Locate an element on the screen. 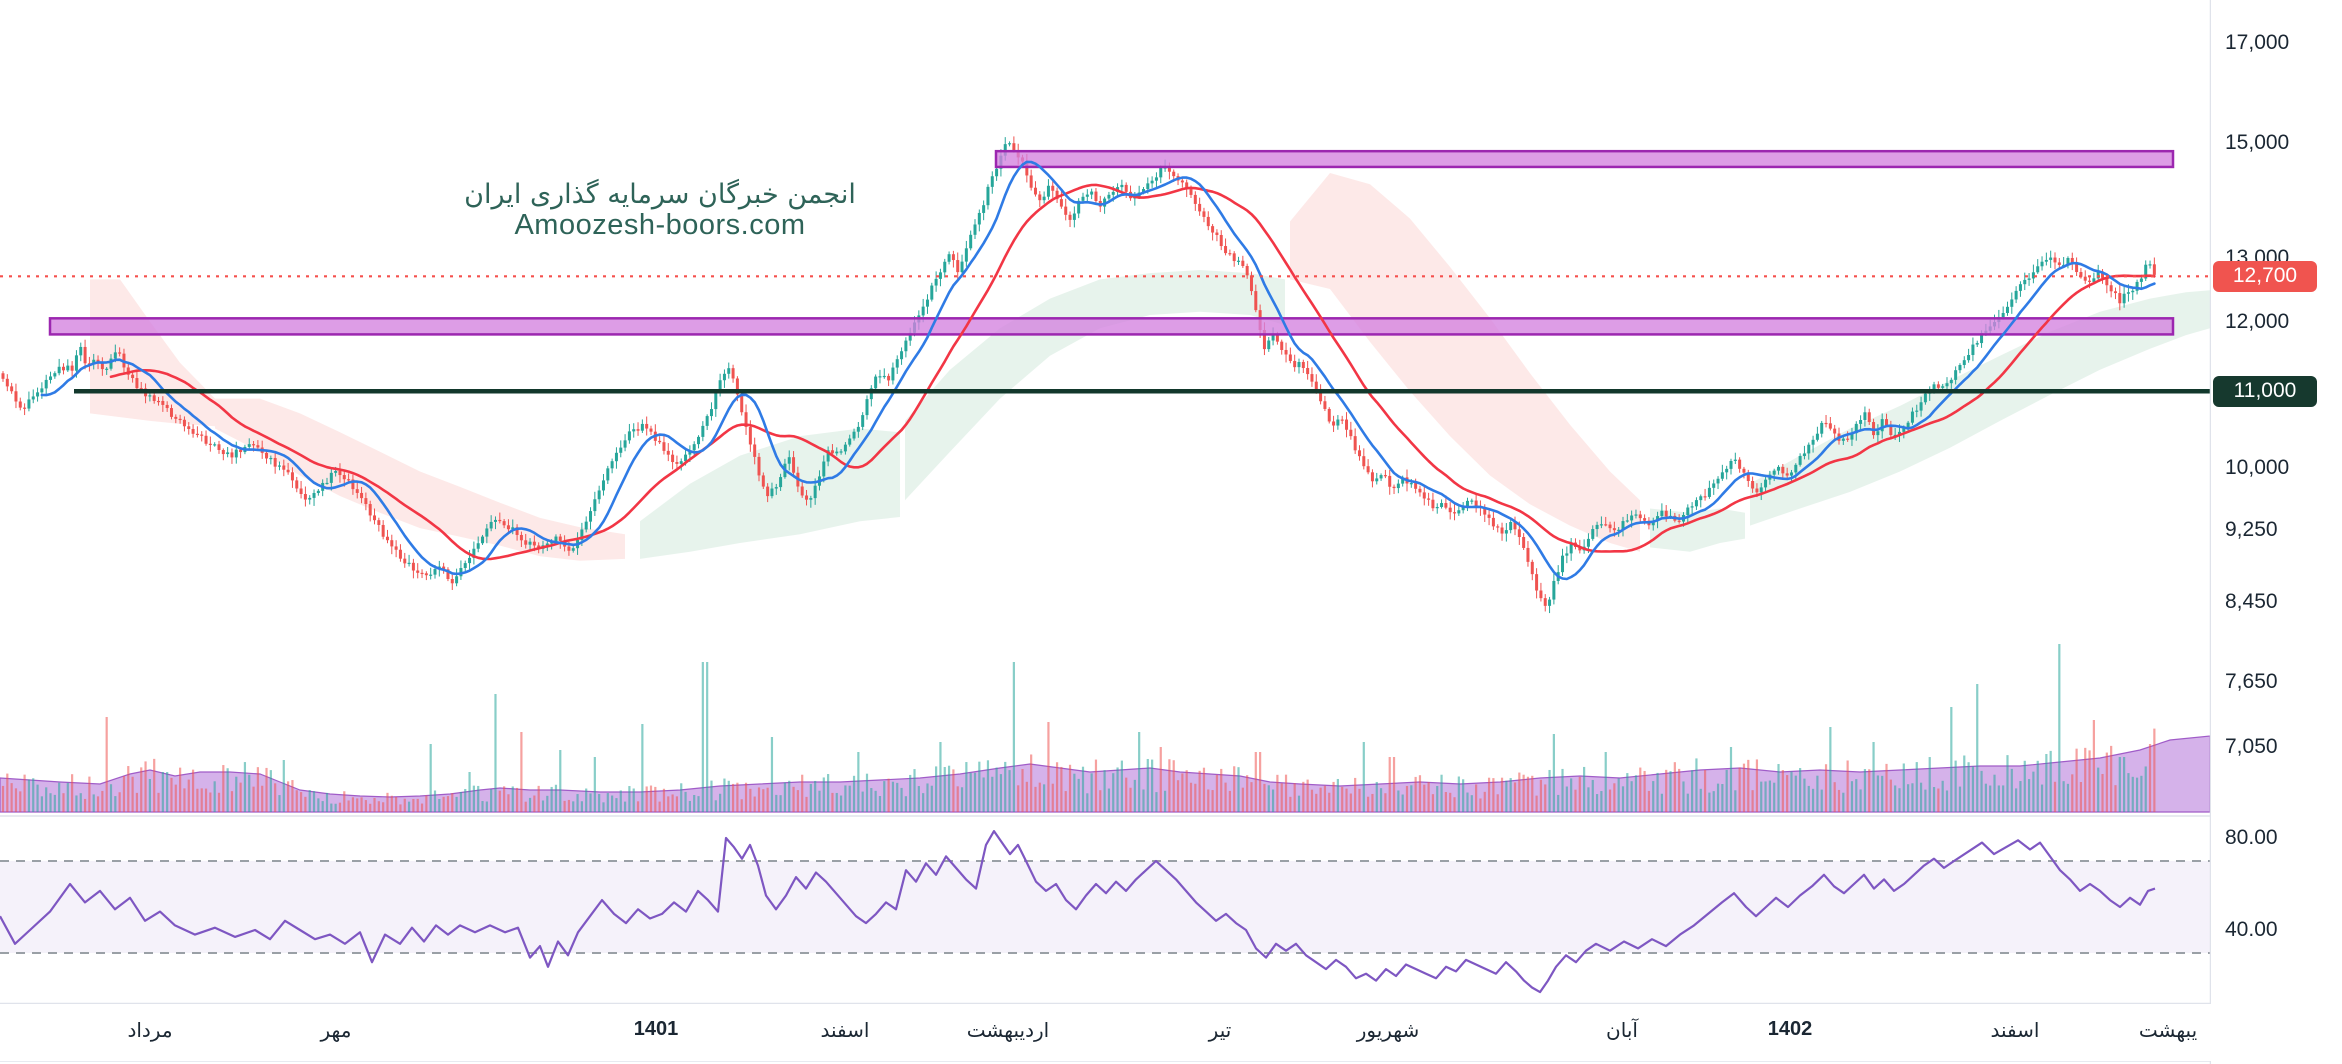  rsi-pane is located at coordinates (1113, 911).